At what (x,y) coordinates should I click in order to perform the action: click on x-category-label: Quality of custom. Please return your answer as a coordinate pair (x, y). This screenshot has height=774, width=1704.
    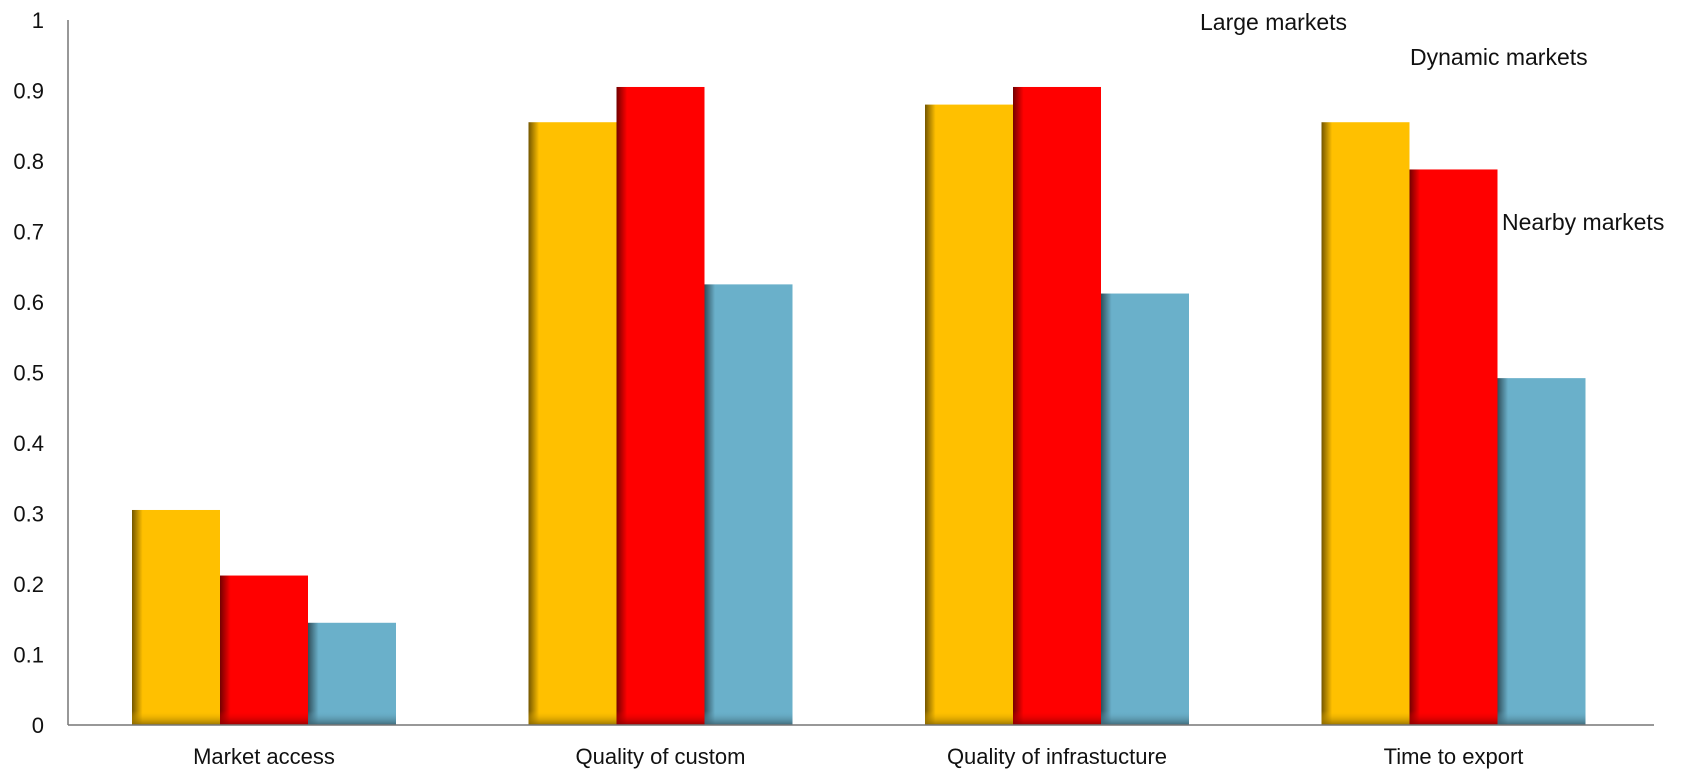
    Looking at the image, I should click on (661, 756).